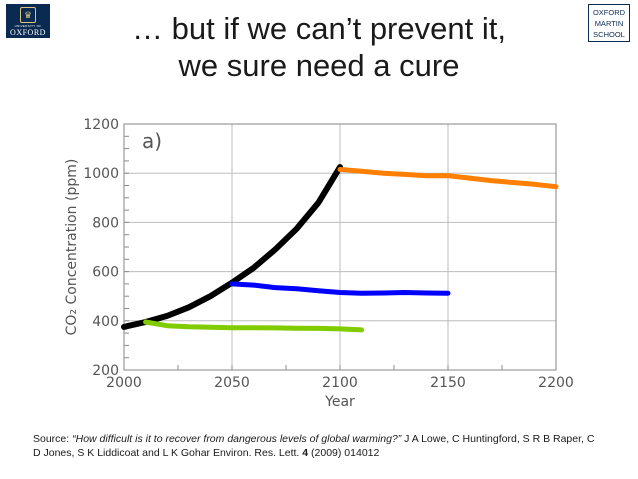 The width and height of the screenshot is (638, 479). I want to click on y-axis-label: CO₂ Concentration (ppm), so click(72, 247).